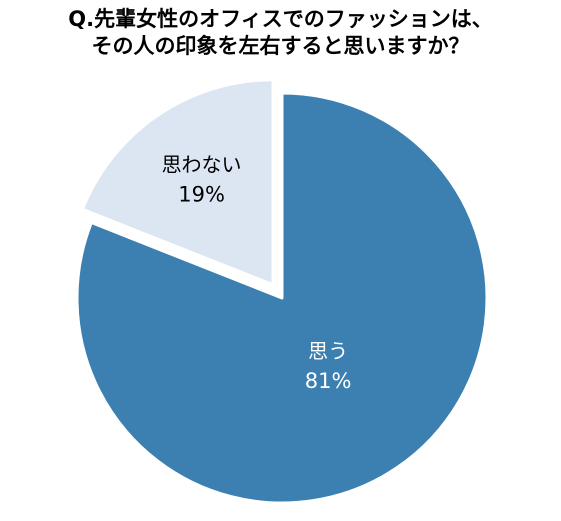 The image size is (561, 521). What do you see at coordinates (201, 195) in the screenshot?
I see `slice-value-label-1: 19%` at bounding box center [201, 195].